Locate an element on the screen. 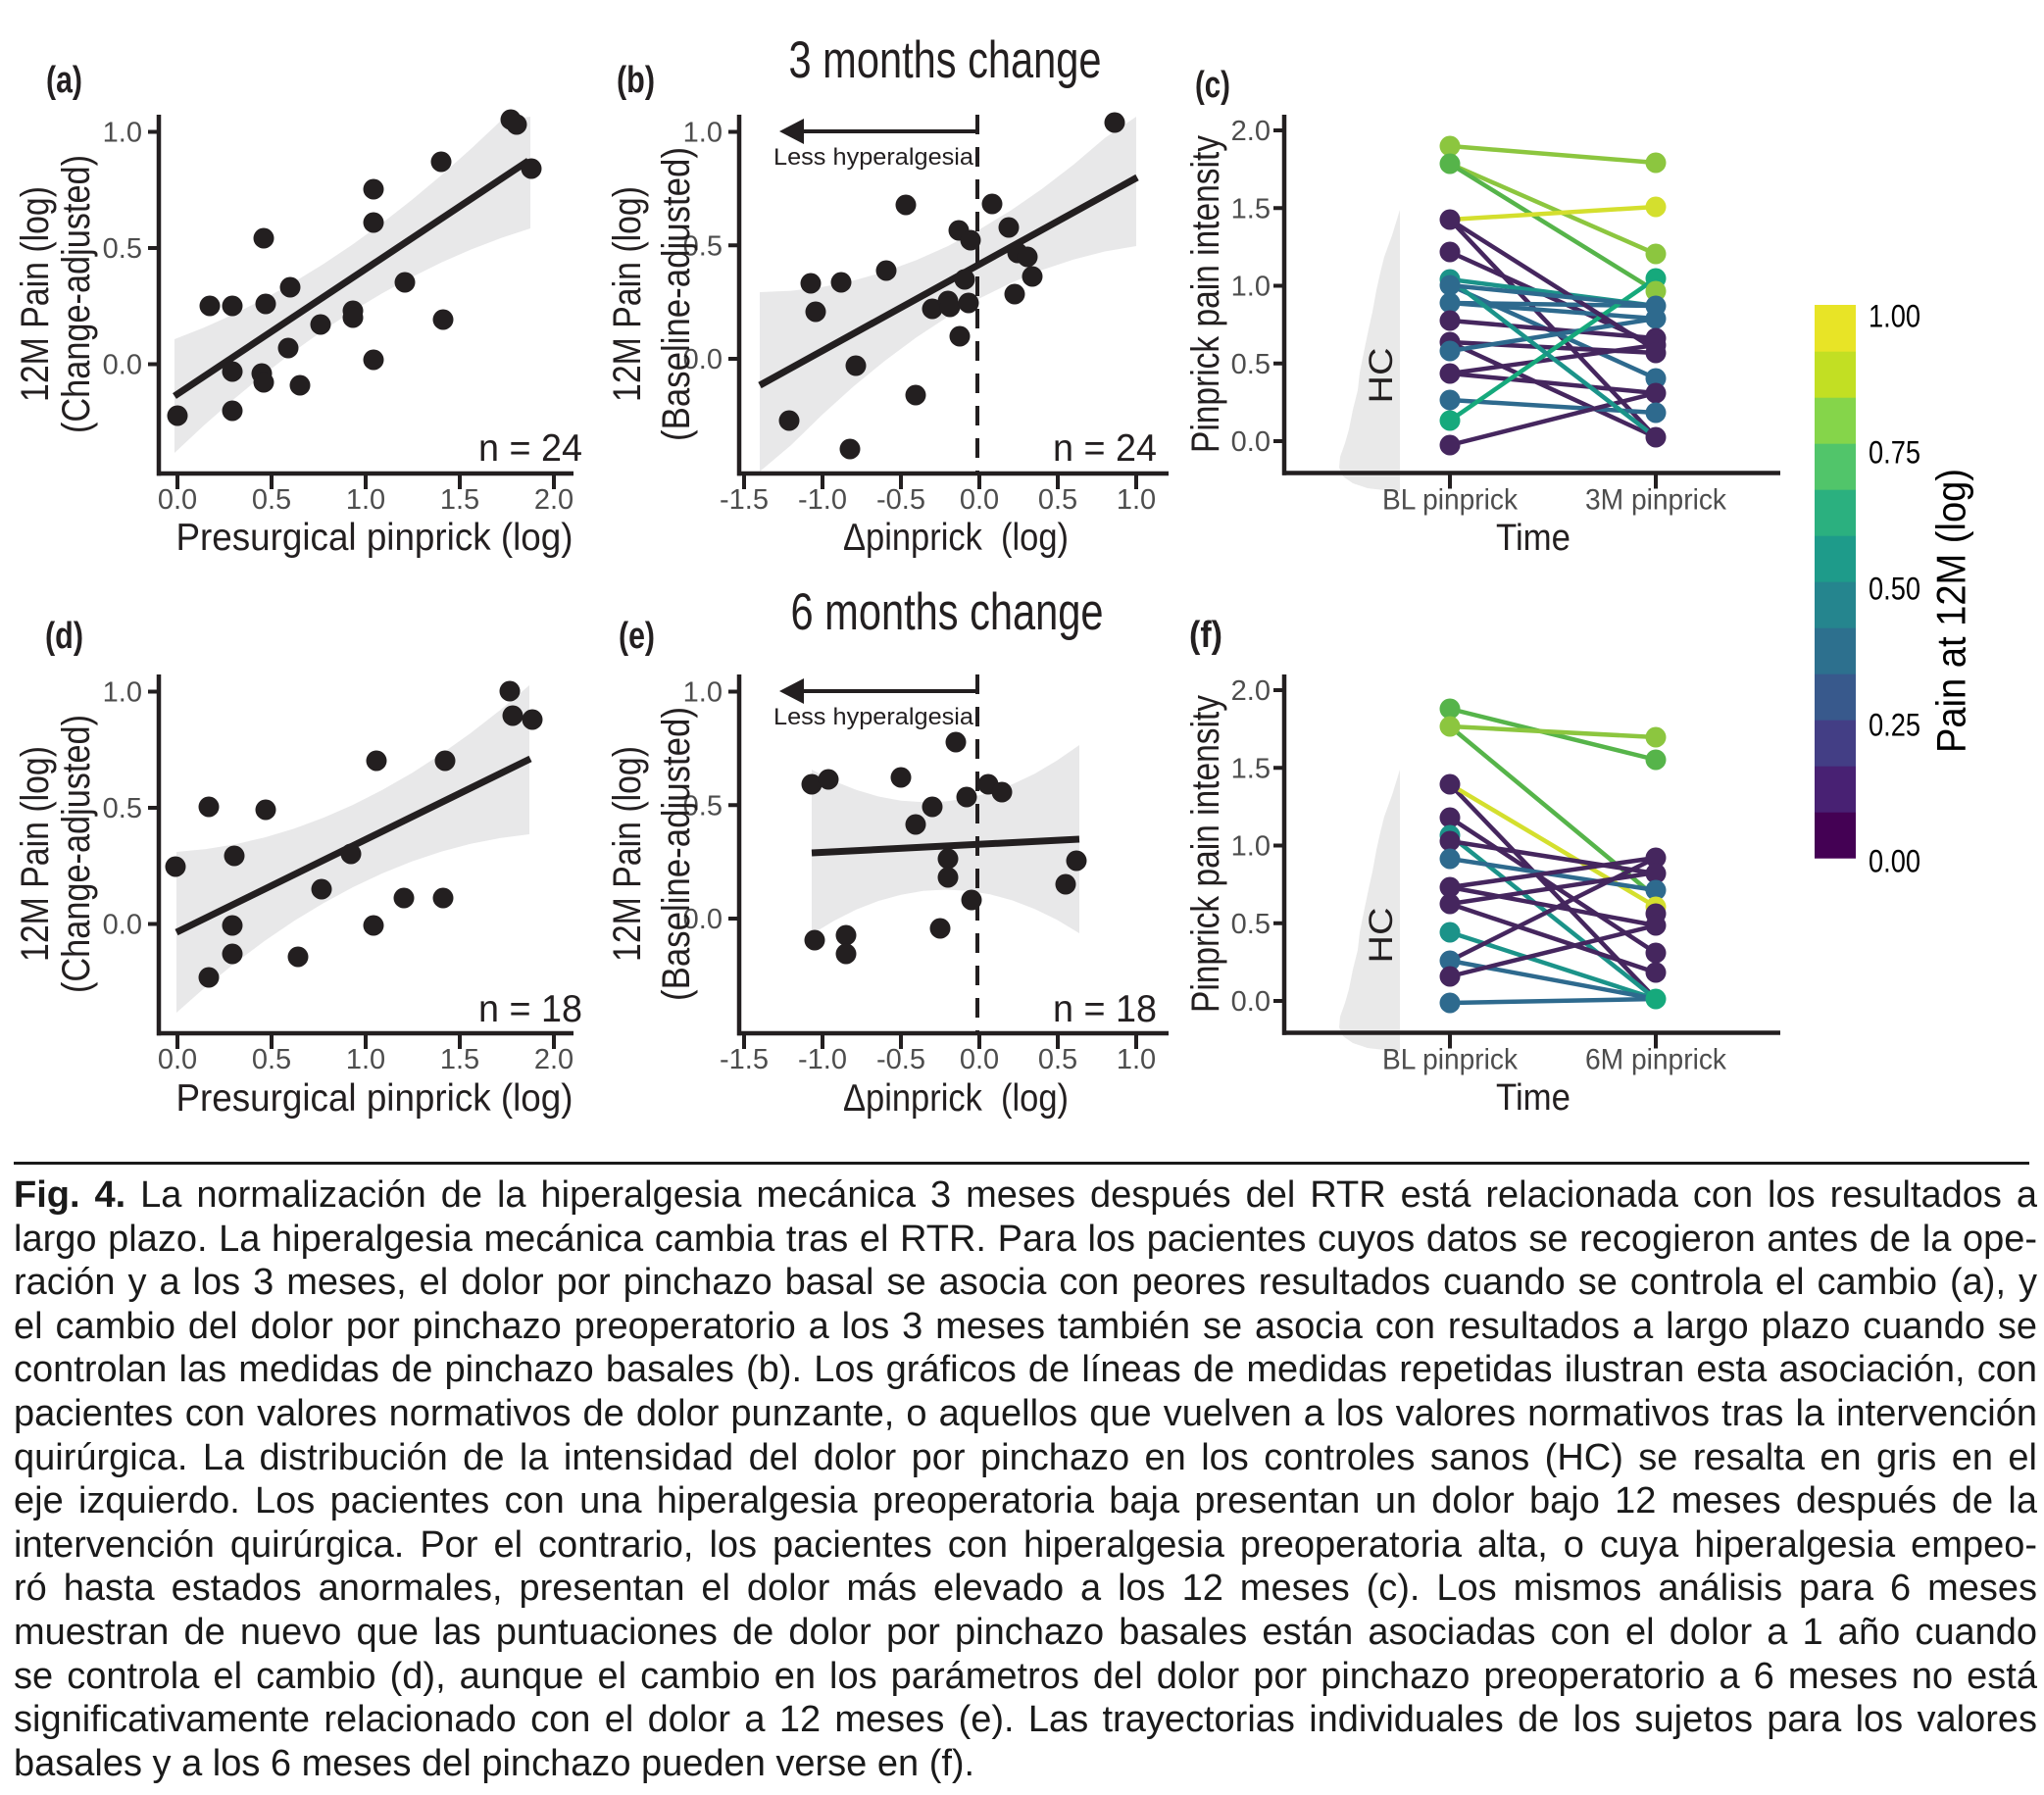 The image size is (2044, 1795). svg-text: (e) is located at coordinates (637, 636).